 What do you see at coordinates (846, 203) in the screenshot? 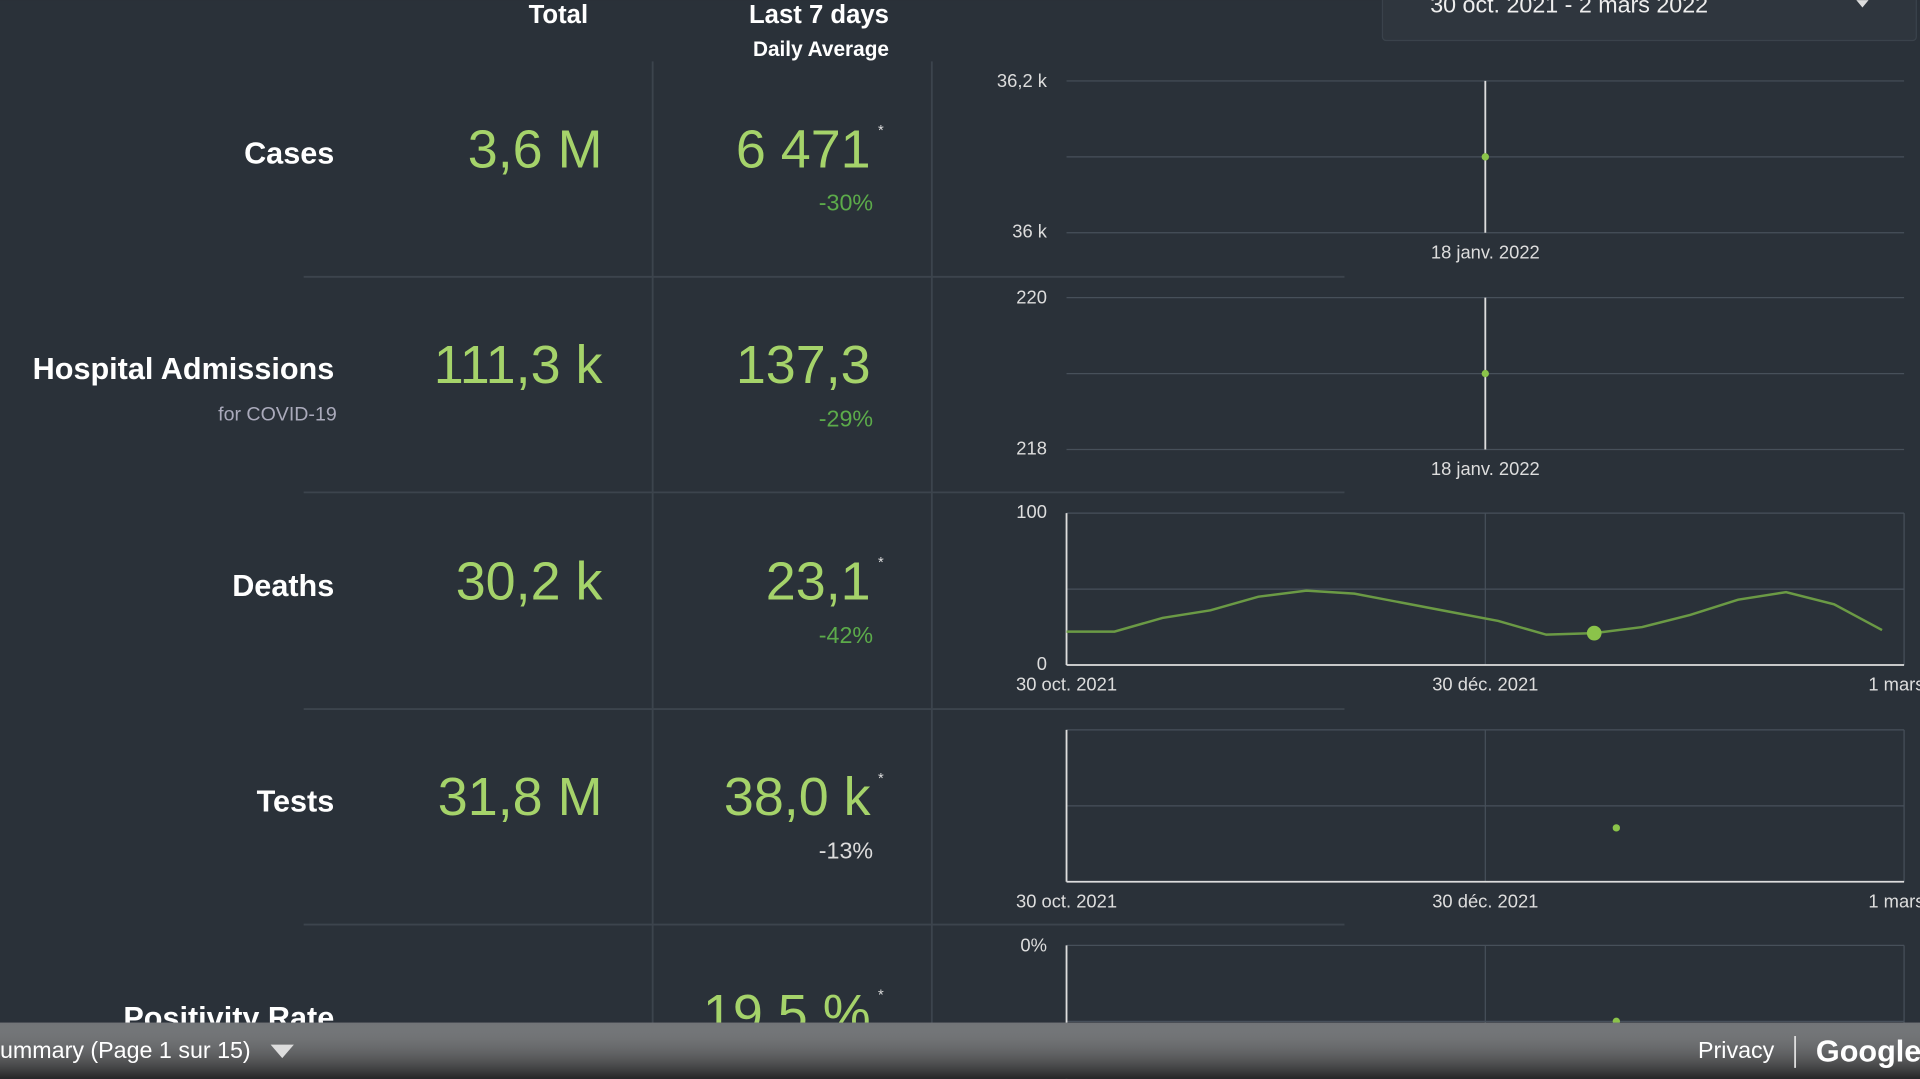
I see `change-value: -30%` at bounding box center [846, 203].